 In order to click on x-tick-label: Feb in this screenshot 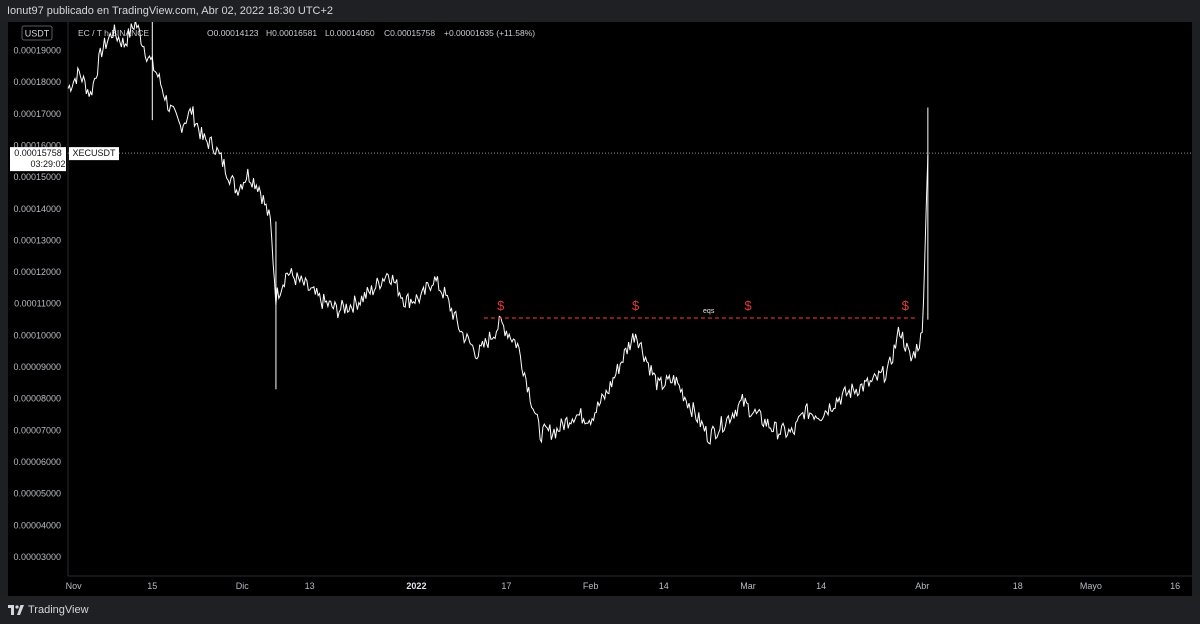, I will do `click(591, 586)`.